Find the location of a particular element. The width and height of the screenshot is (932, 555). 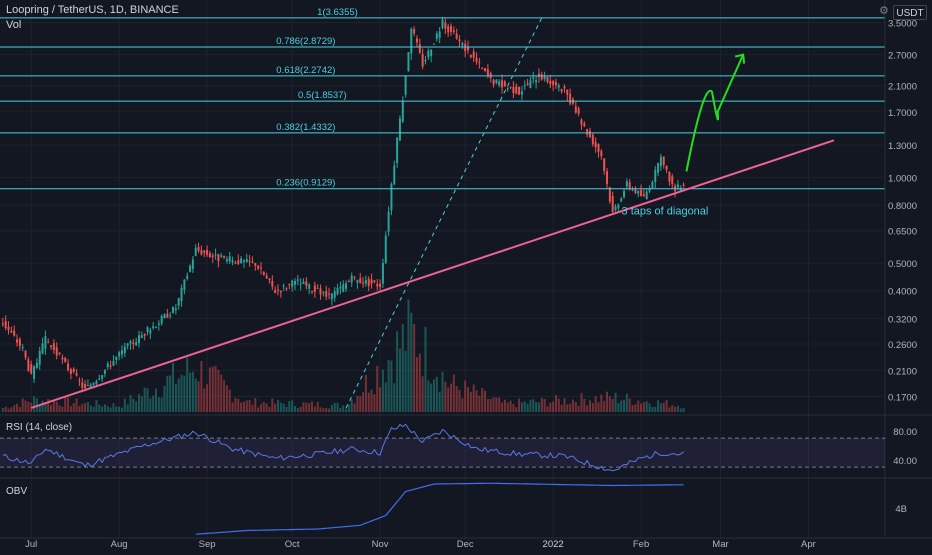

x-tick-label: Nov is located at coordinates (380, 544).